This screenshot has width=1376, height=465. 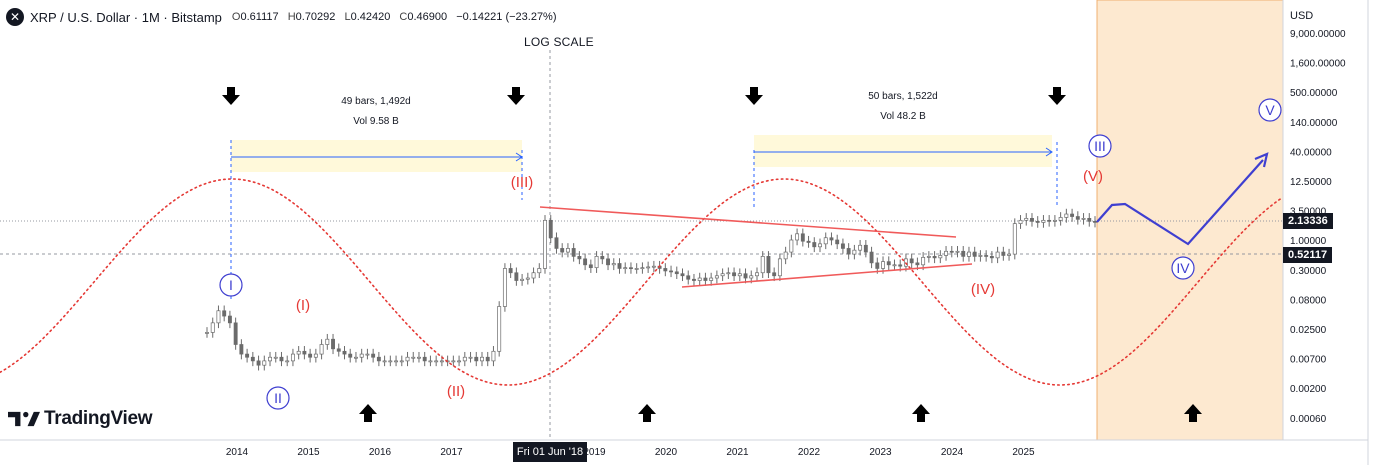 What do you see at coordinates (24, 419) in the screenshot?
I see `tradingview-logo-icon` at bounding box center [24, 419].